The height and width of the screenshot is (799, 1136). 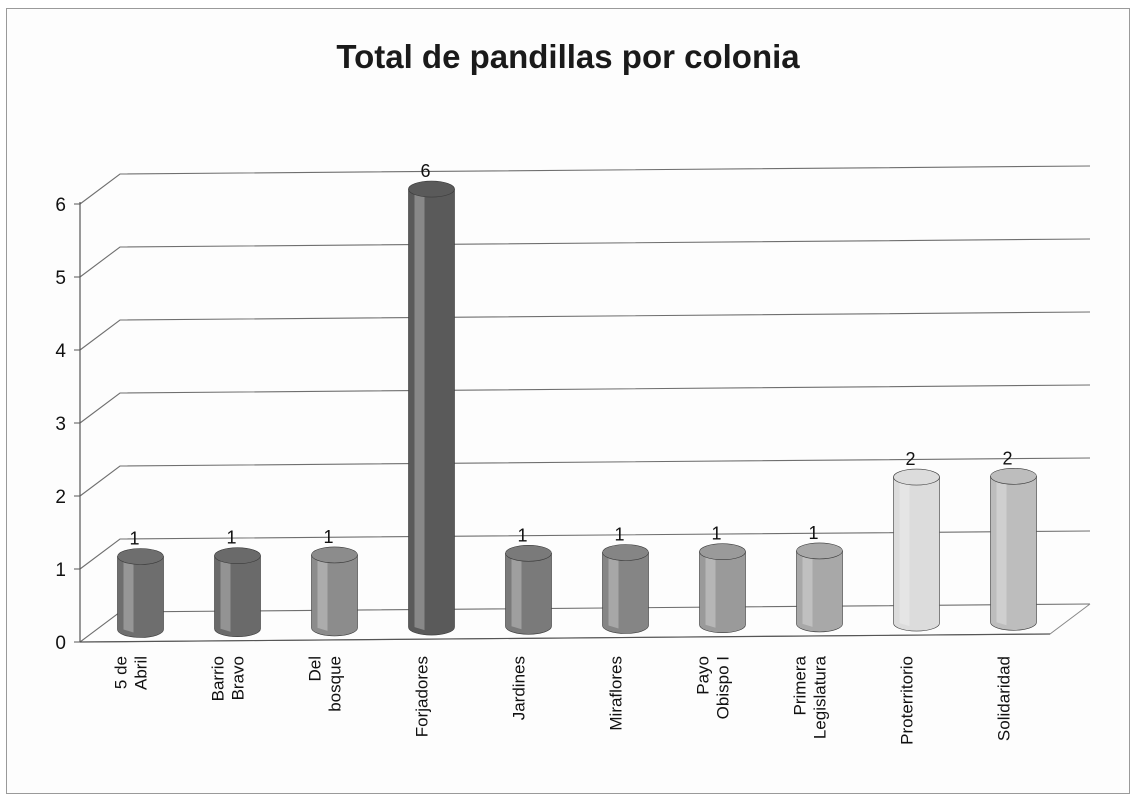 I want to click on category-label: Solidaridad, so click(x=1004, y=698).